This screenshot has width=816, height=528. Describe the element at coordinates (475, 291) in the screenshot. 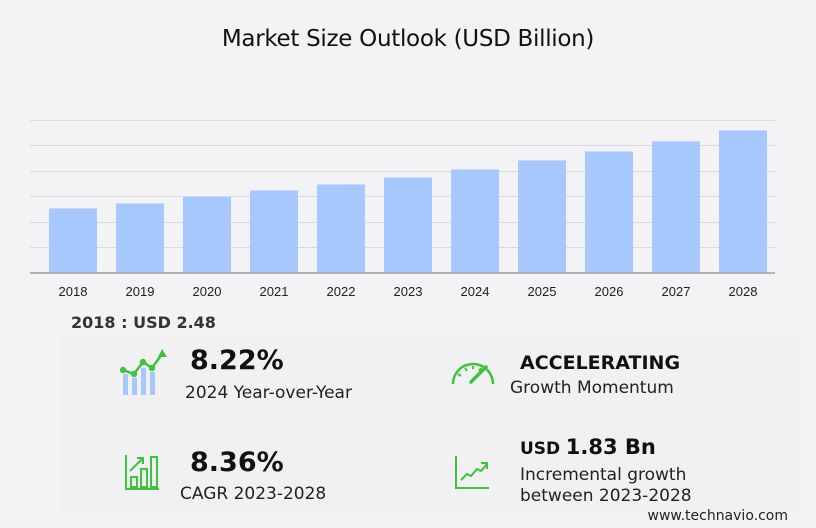

I see `x-tick-label: 2024` at that location.